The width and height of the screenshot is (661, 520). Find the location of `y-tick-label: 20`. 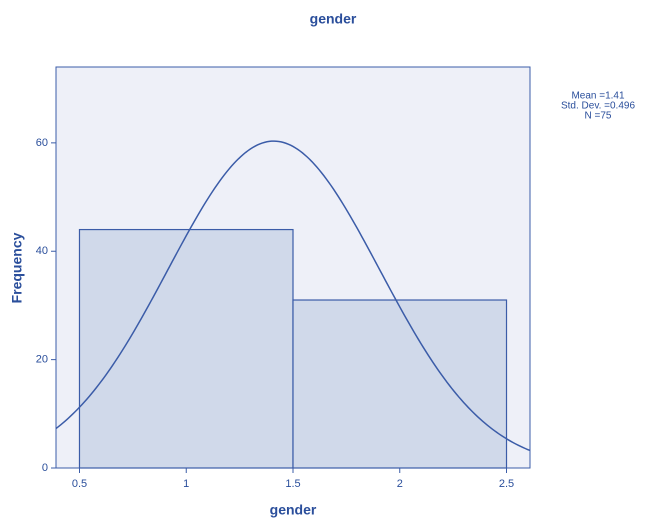

y-tick-label: 20 is located at coordinates (42, 360).